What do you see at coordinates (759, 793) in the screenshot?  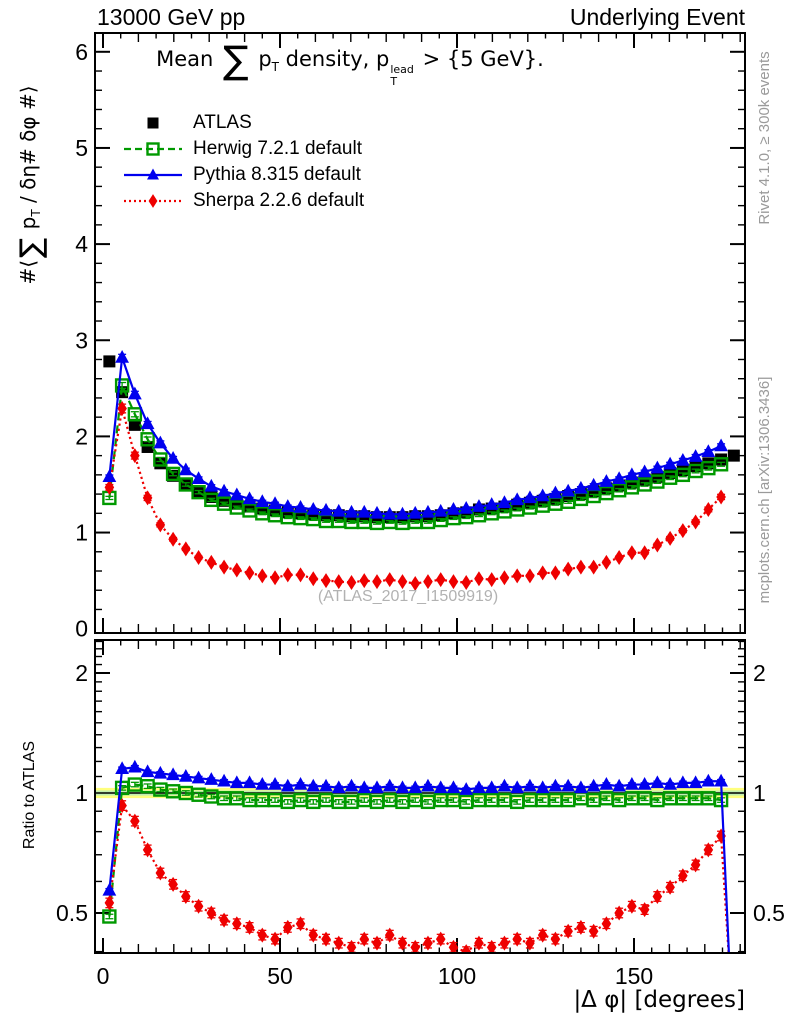 I see `ratio-y-tick-label-right: 1` at bounding box center [759, 793].